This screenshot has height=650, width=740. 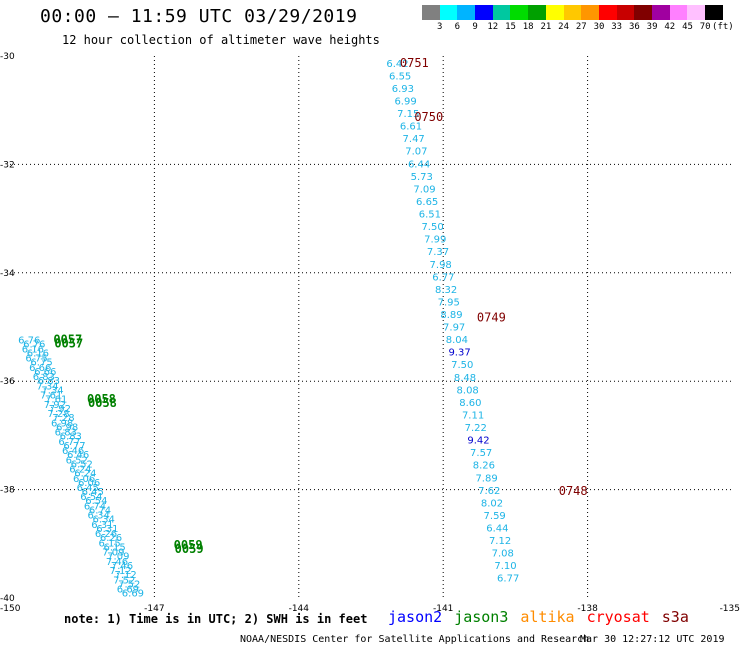 What do you see at coordinates (481, 453) in the screenshot?
I see `wave-height-label: 7.57` at bounding box center [481, 453].